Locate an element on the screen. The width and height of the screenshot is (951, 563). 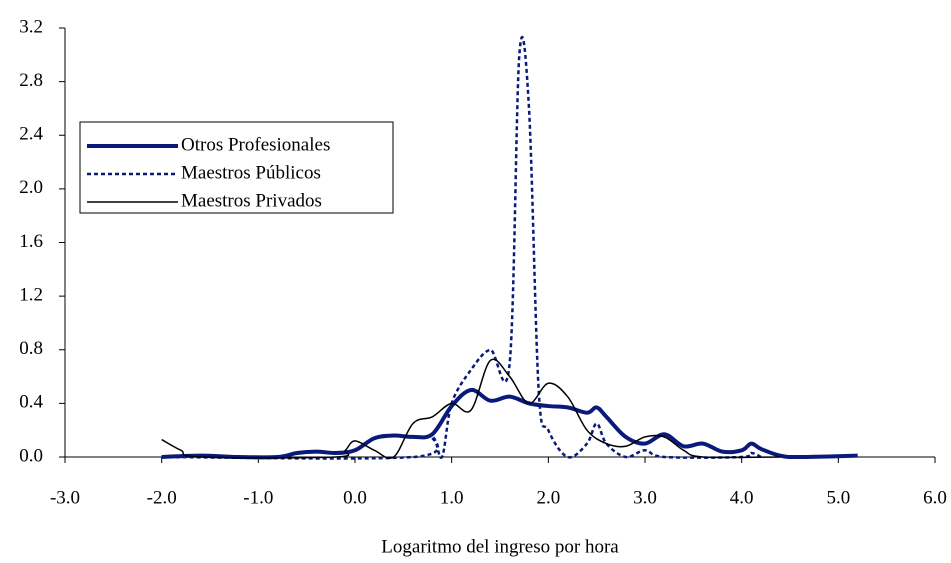
legend-label: Otros Profesionales is located at coordinates (255, 144).